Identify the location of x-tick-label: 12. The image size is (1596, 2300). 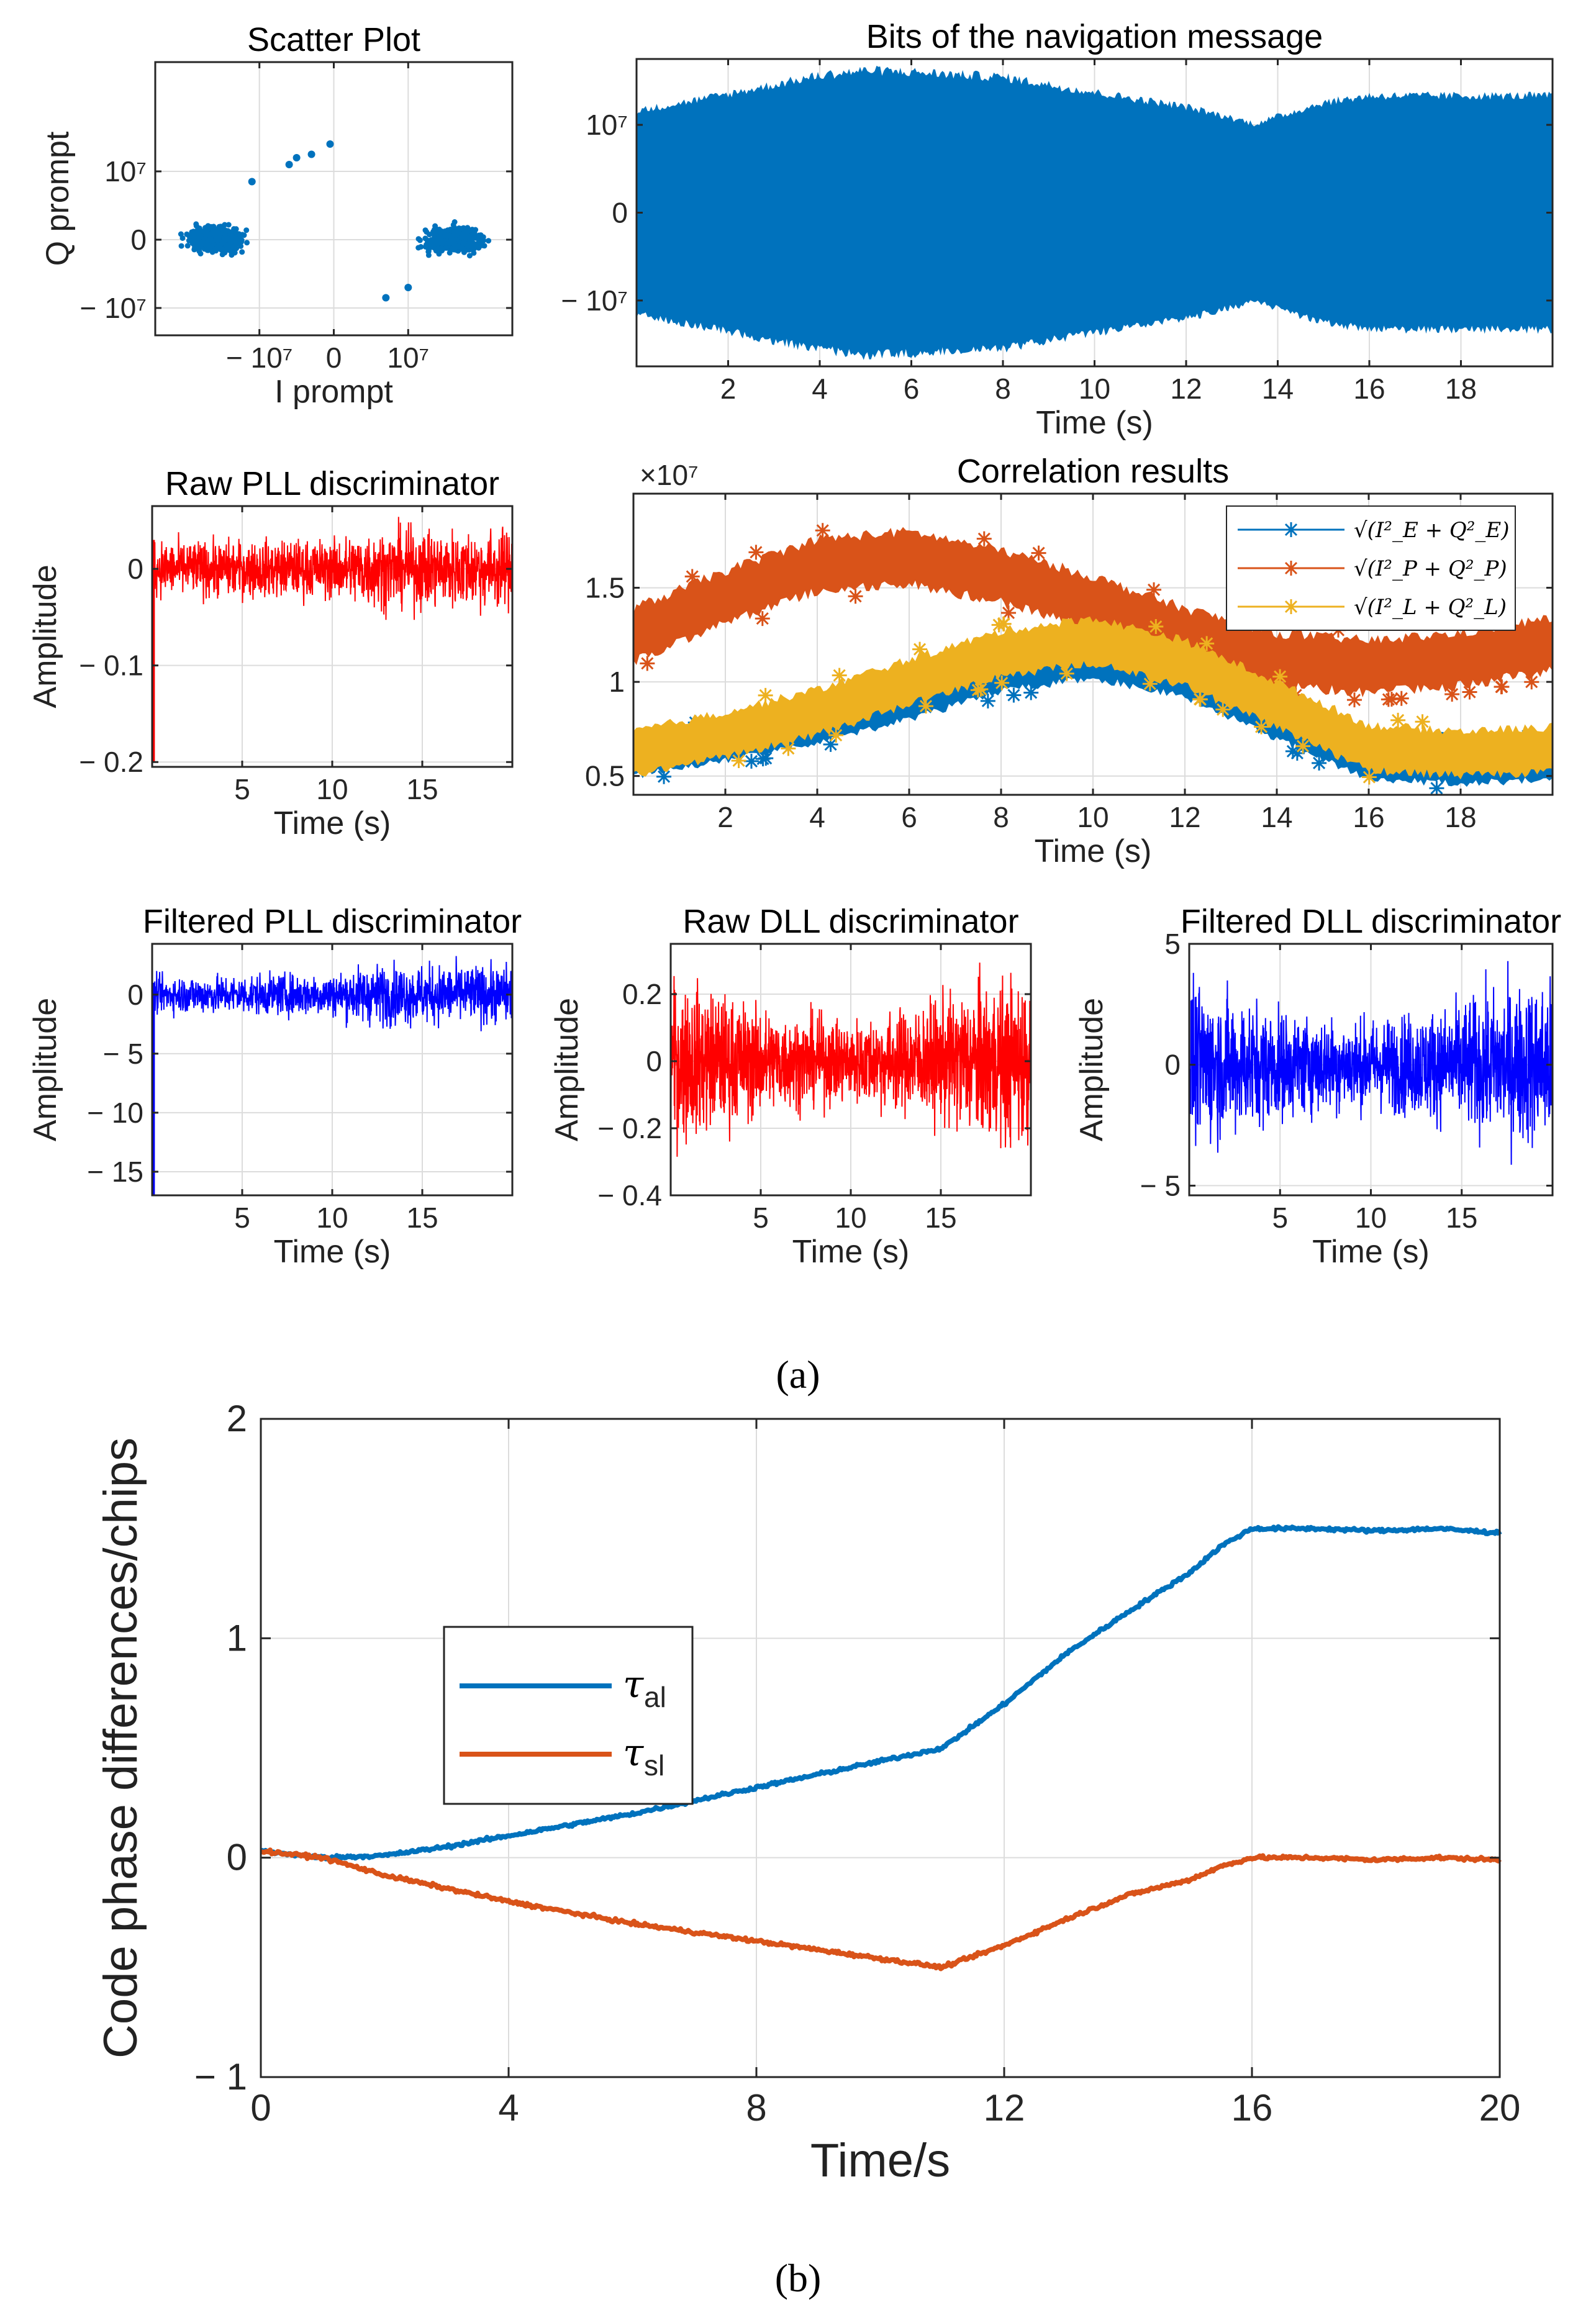
(1004, 2108).